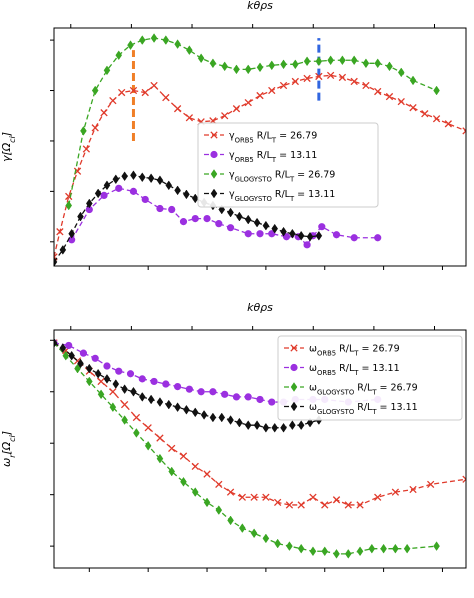 The image size is (474, 598). I want to click on legend-label: ωGLOGYSTO​ R/LT​ = 13.11, so click(363, 409).